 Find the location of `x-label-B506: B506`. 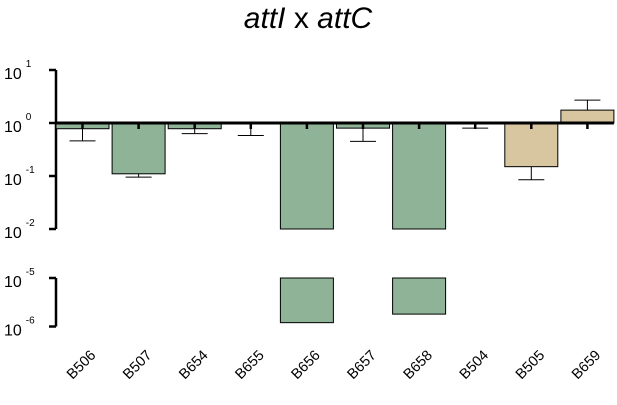

x-label-B506: B506 is located at coordinates (81, 365).